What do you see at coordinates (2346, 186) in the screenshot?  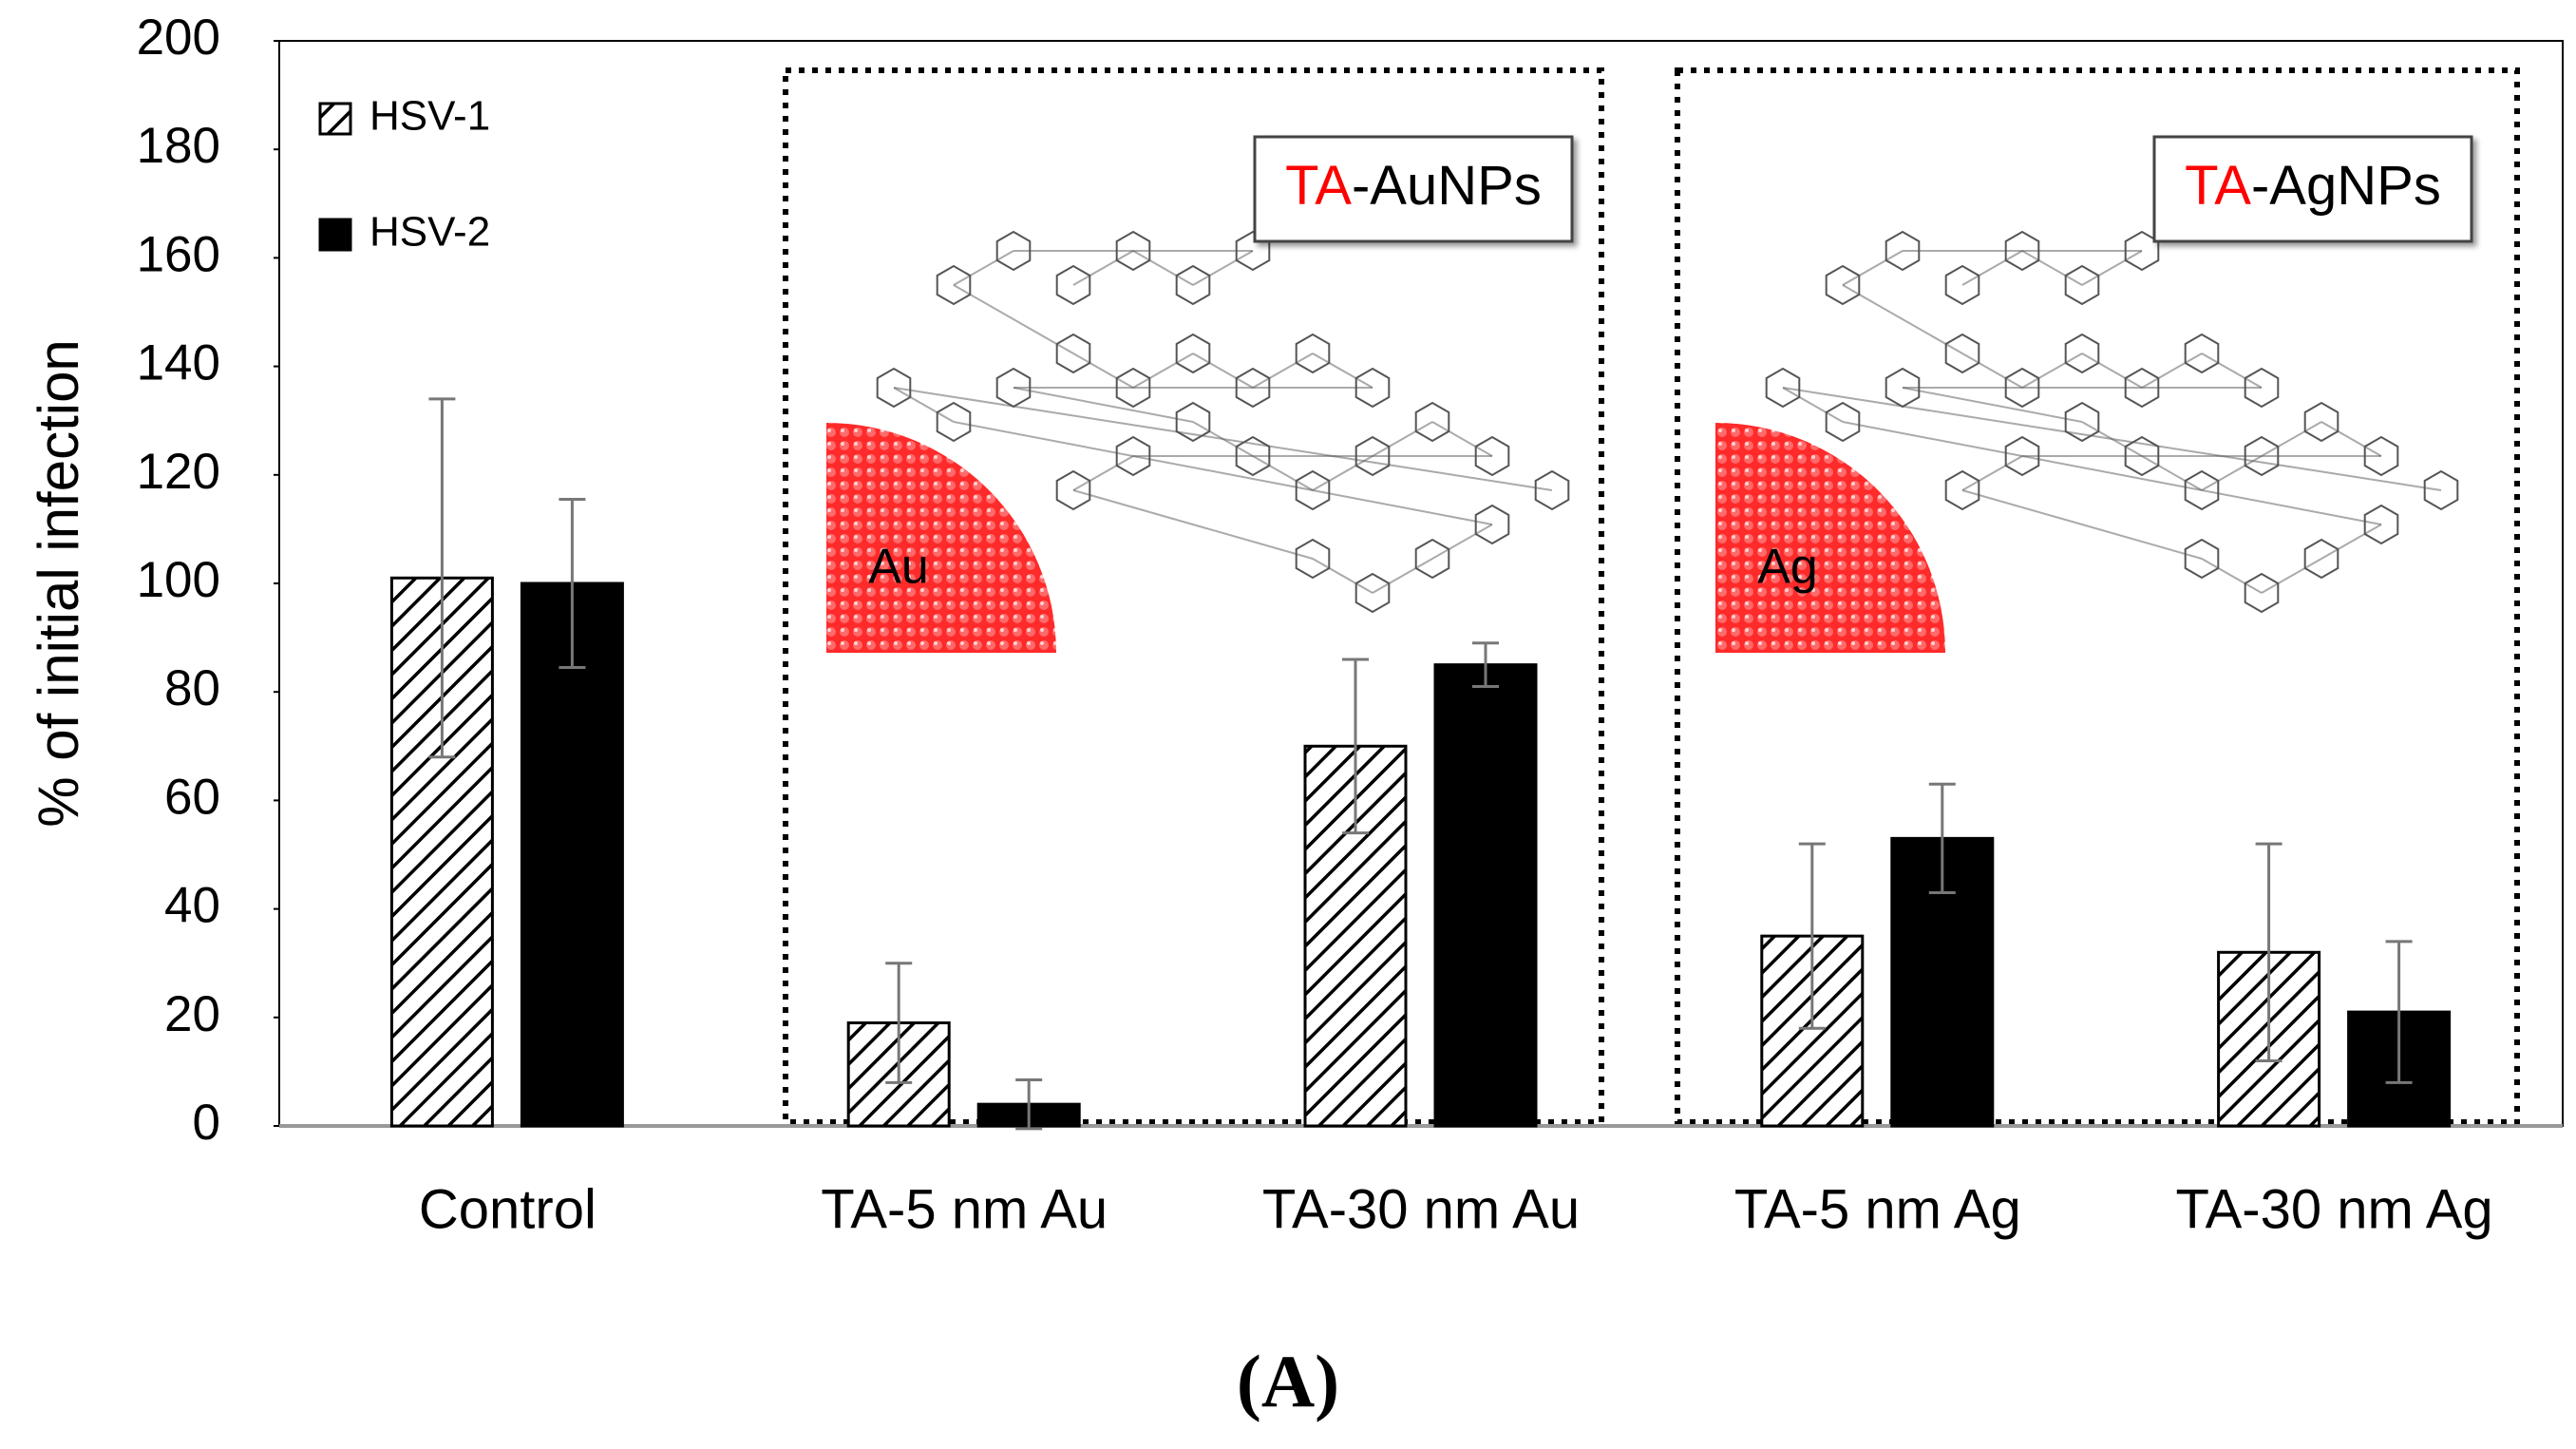 I see `label-suffix: -AgNPs` at bounding box center [2346, 186].